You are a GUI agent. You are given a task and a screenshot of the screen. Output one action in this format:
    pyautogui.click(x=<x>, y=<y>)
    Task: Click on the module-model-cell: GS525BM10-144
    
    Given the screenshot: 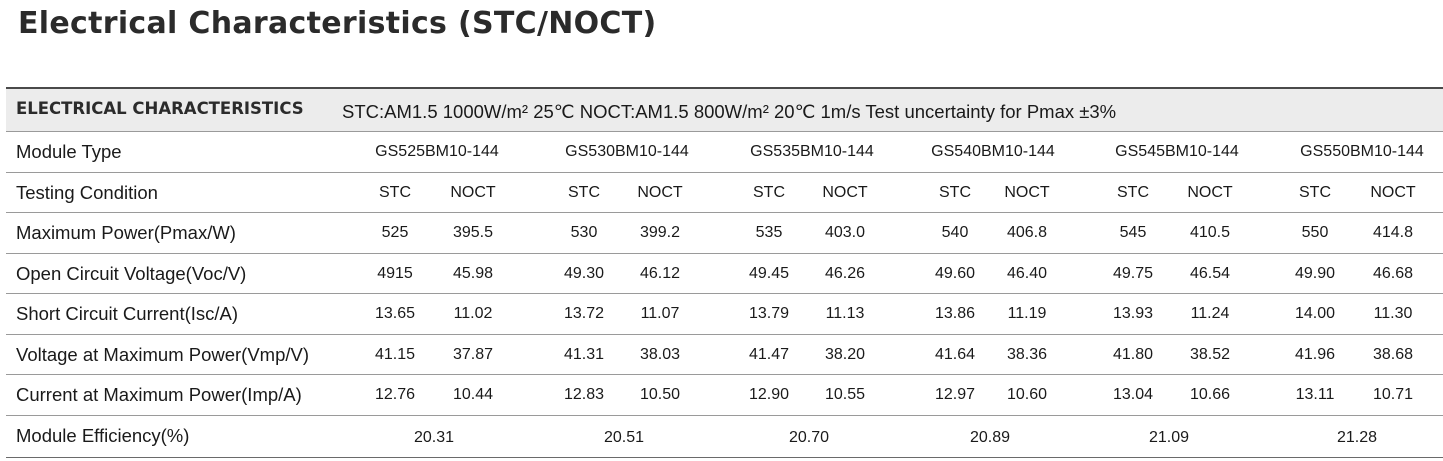 What is the action you would take?
    pyautogui.click(x=437, y=151)
    